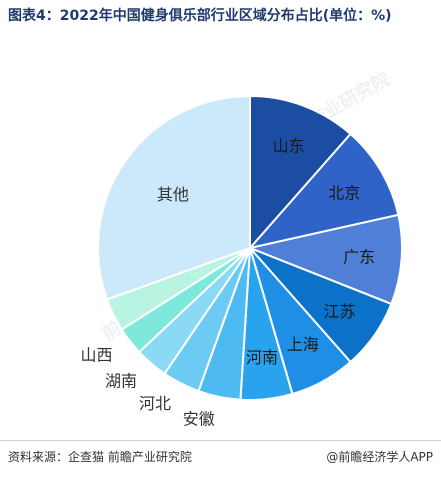 The height and width of the screenshot is (481, 441). I want to click on slice-label: 广东, so click(359, 257).